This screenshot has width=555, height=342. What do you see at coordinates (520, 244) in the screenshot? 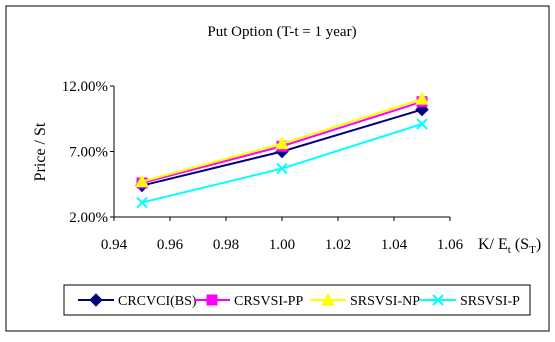
I see `x-axis-label-paren: (S` at bounding box center [520, 244].